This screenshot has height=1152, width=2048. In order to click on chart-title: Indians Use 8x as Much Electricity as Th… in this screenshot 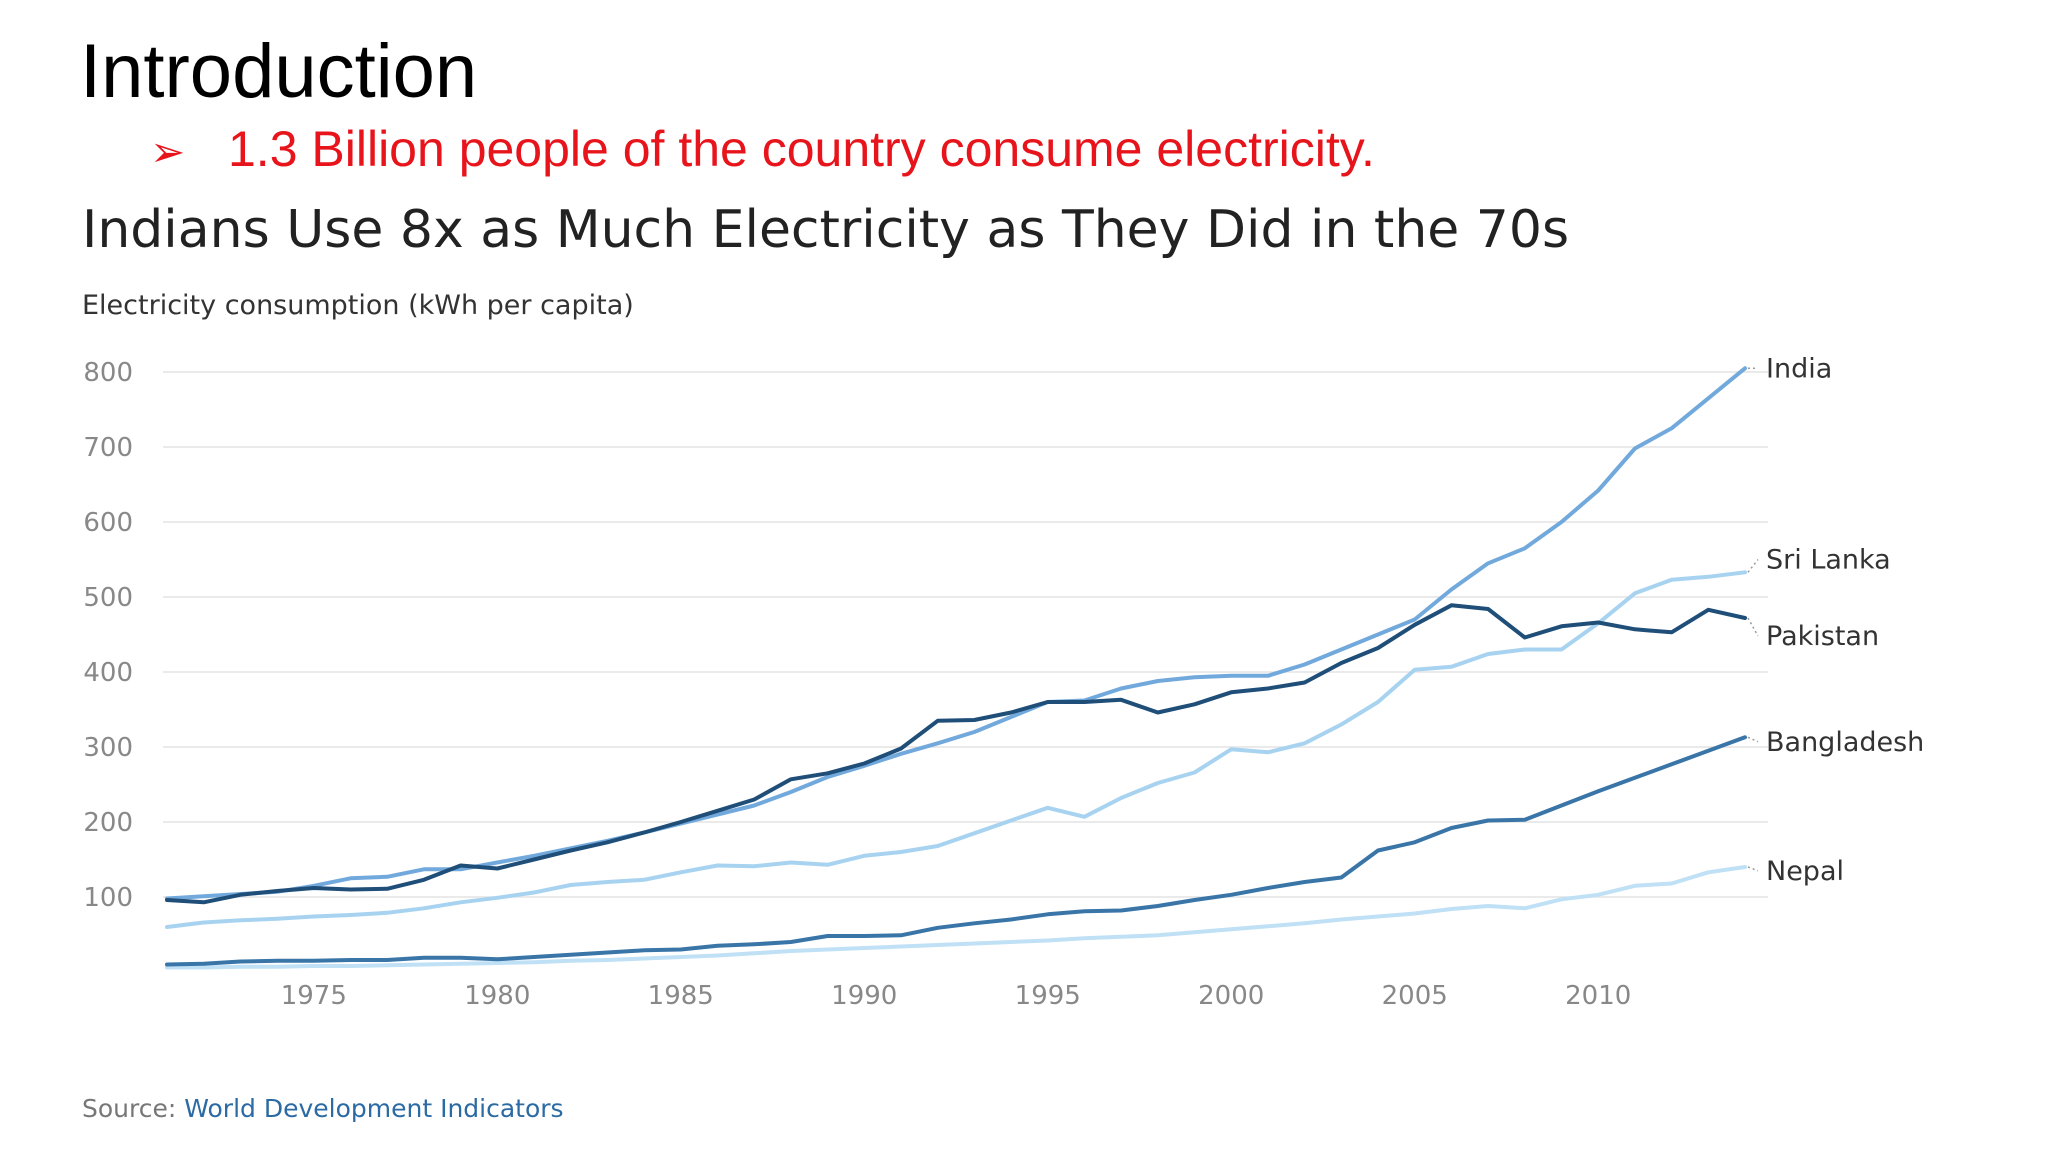, I will do `click(826, 230)`.